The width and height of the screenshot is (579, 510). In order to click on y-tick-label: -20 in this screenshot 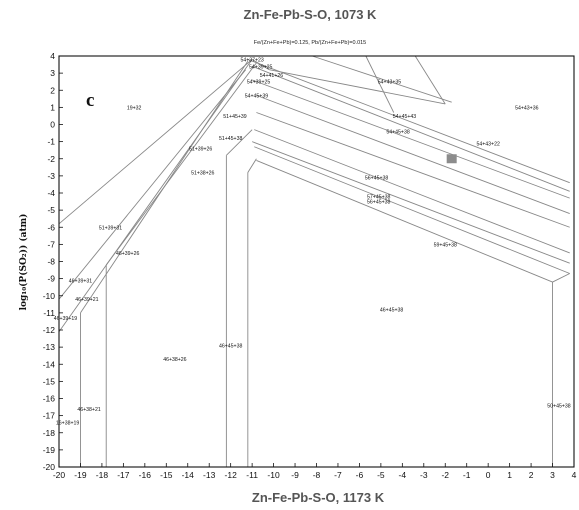, I will do `click(49, 467)`.